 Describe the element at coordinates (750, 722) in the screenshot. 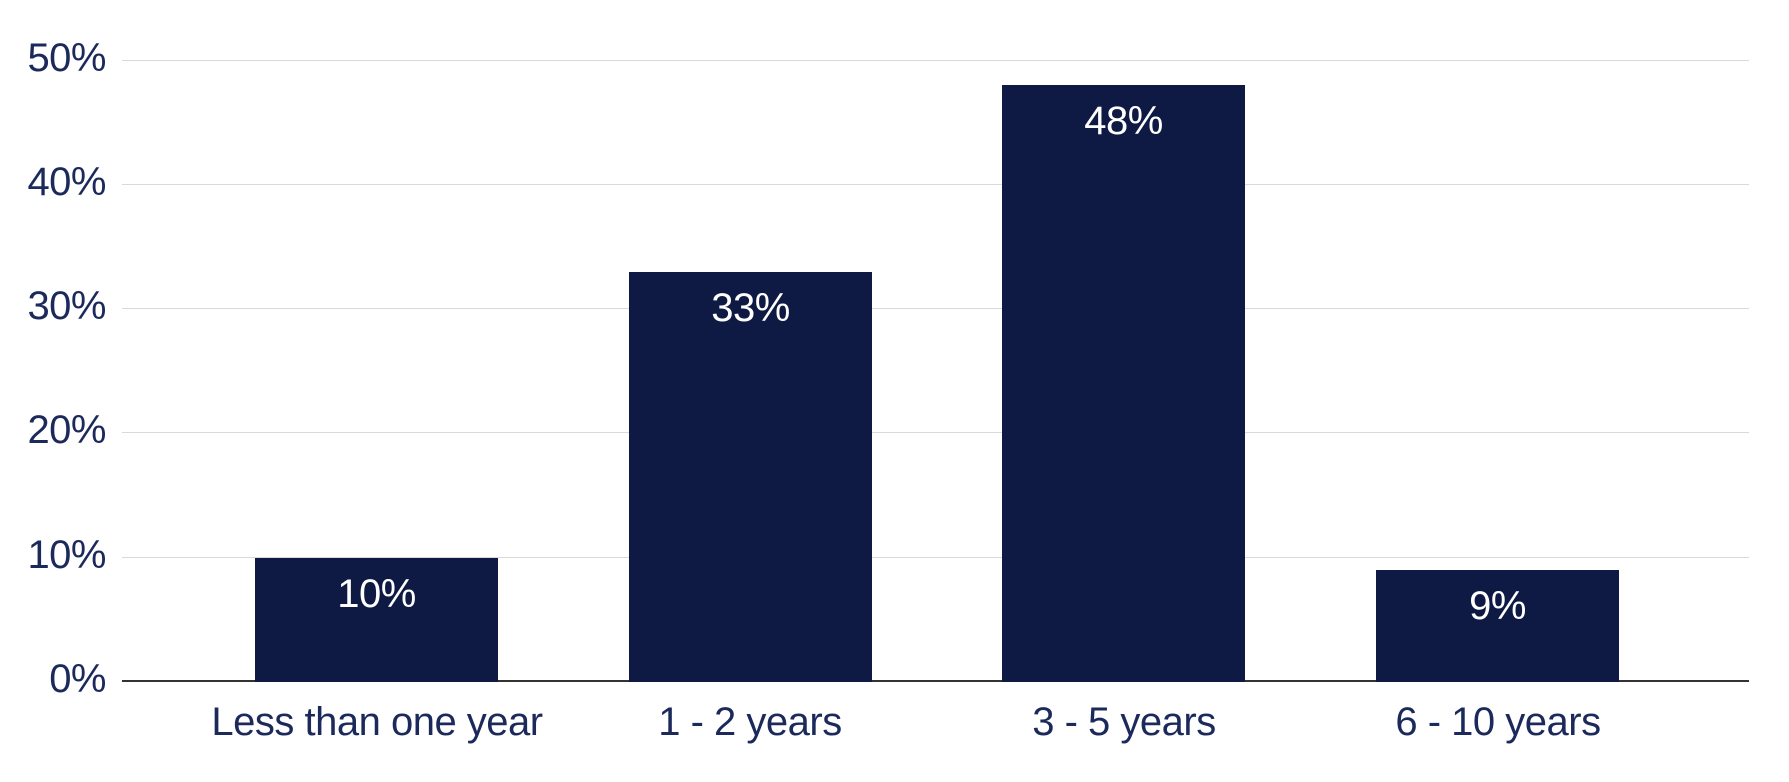

I see `x-axis-category-label: 1 - 2 years` at that location.